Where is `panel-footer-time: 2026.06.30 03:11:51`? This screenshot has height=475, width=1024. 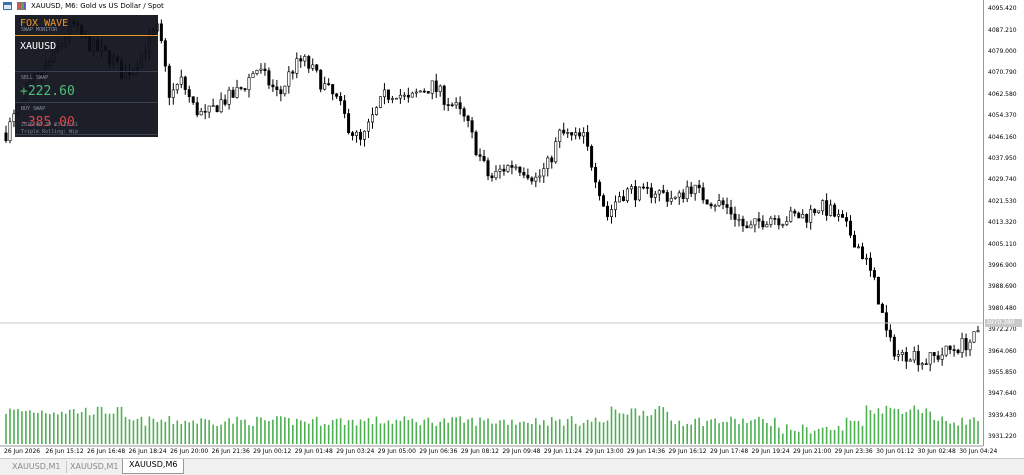 panel-footer-time: 2026.06.30 03:11:51 is located at coordinates (50, 125).